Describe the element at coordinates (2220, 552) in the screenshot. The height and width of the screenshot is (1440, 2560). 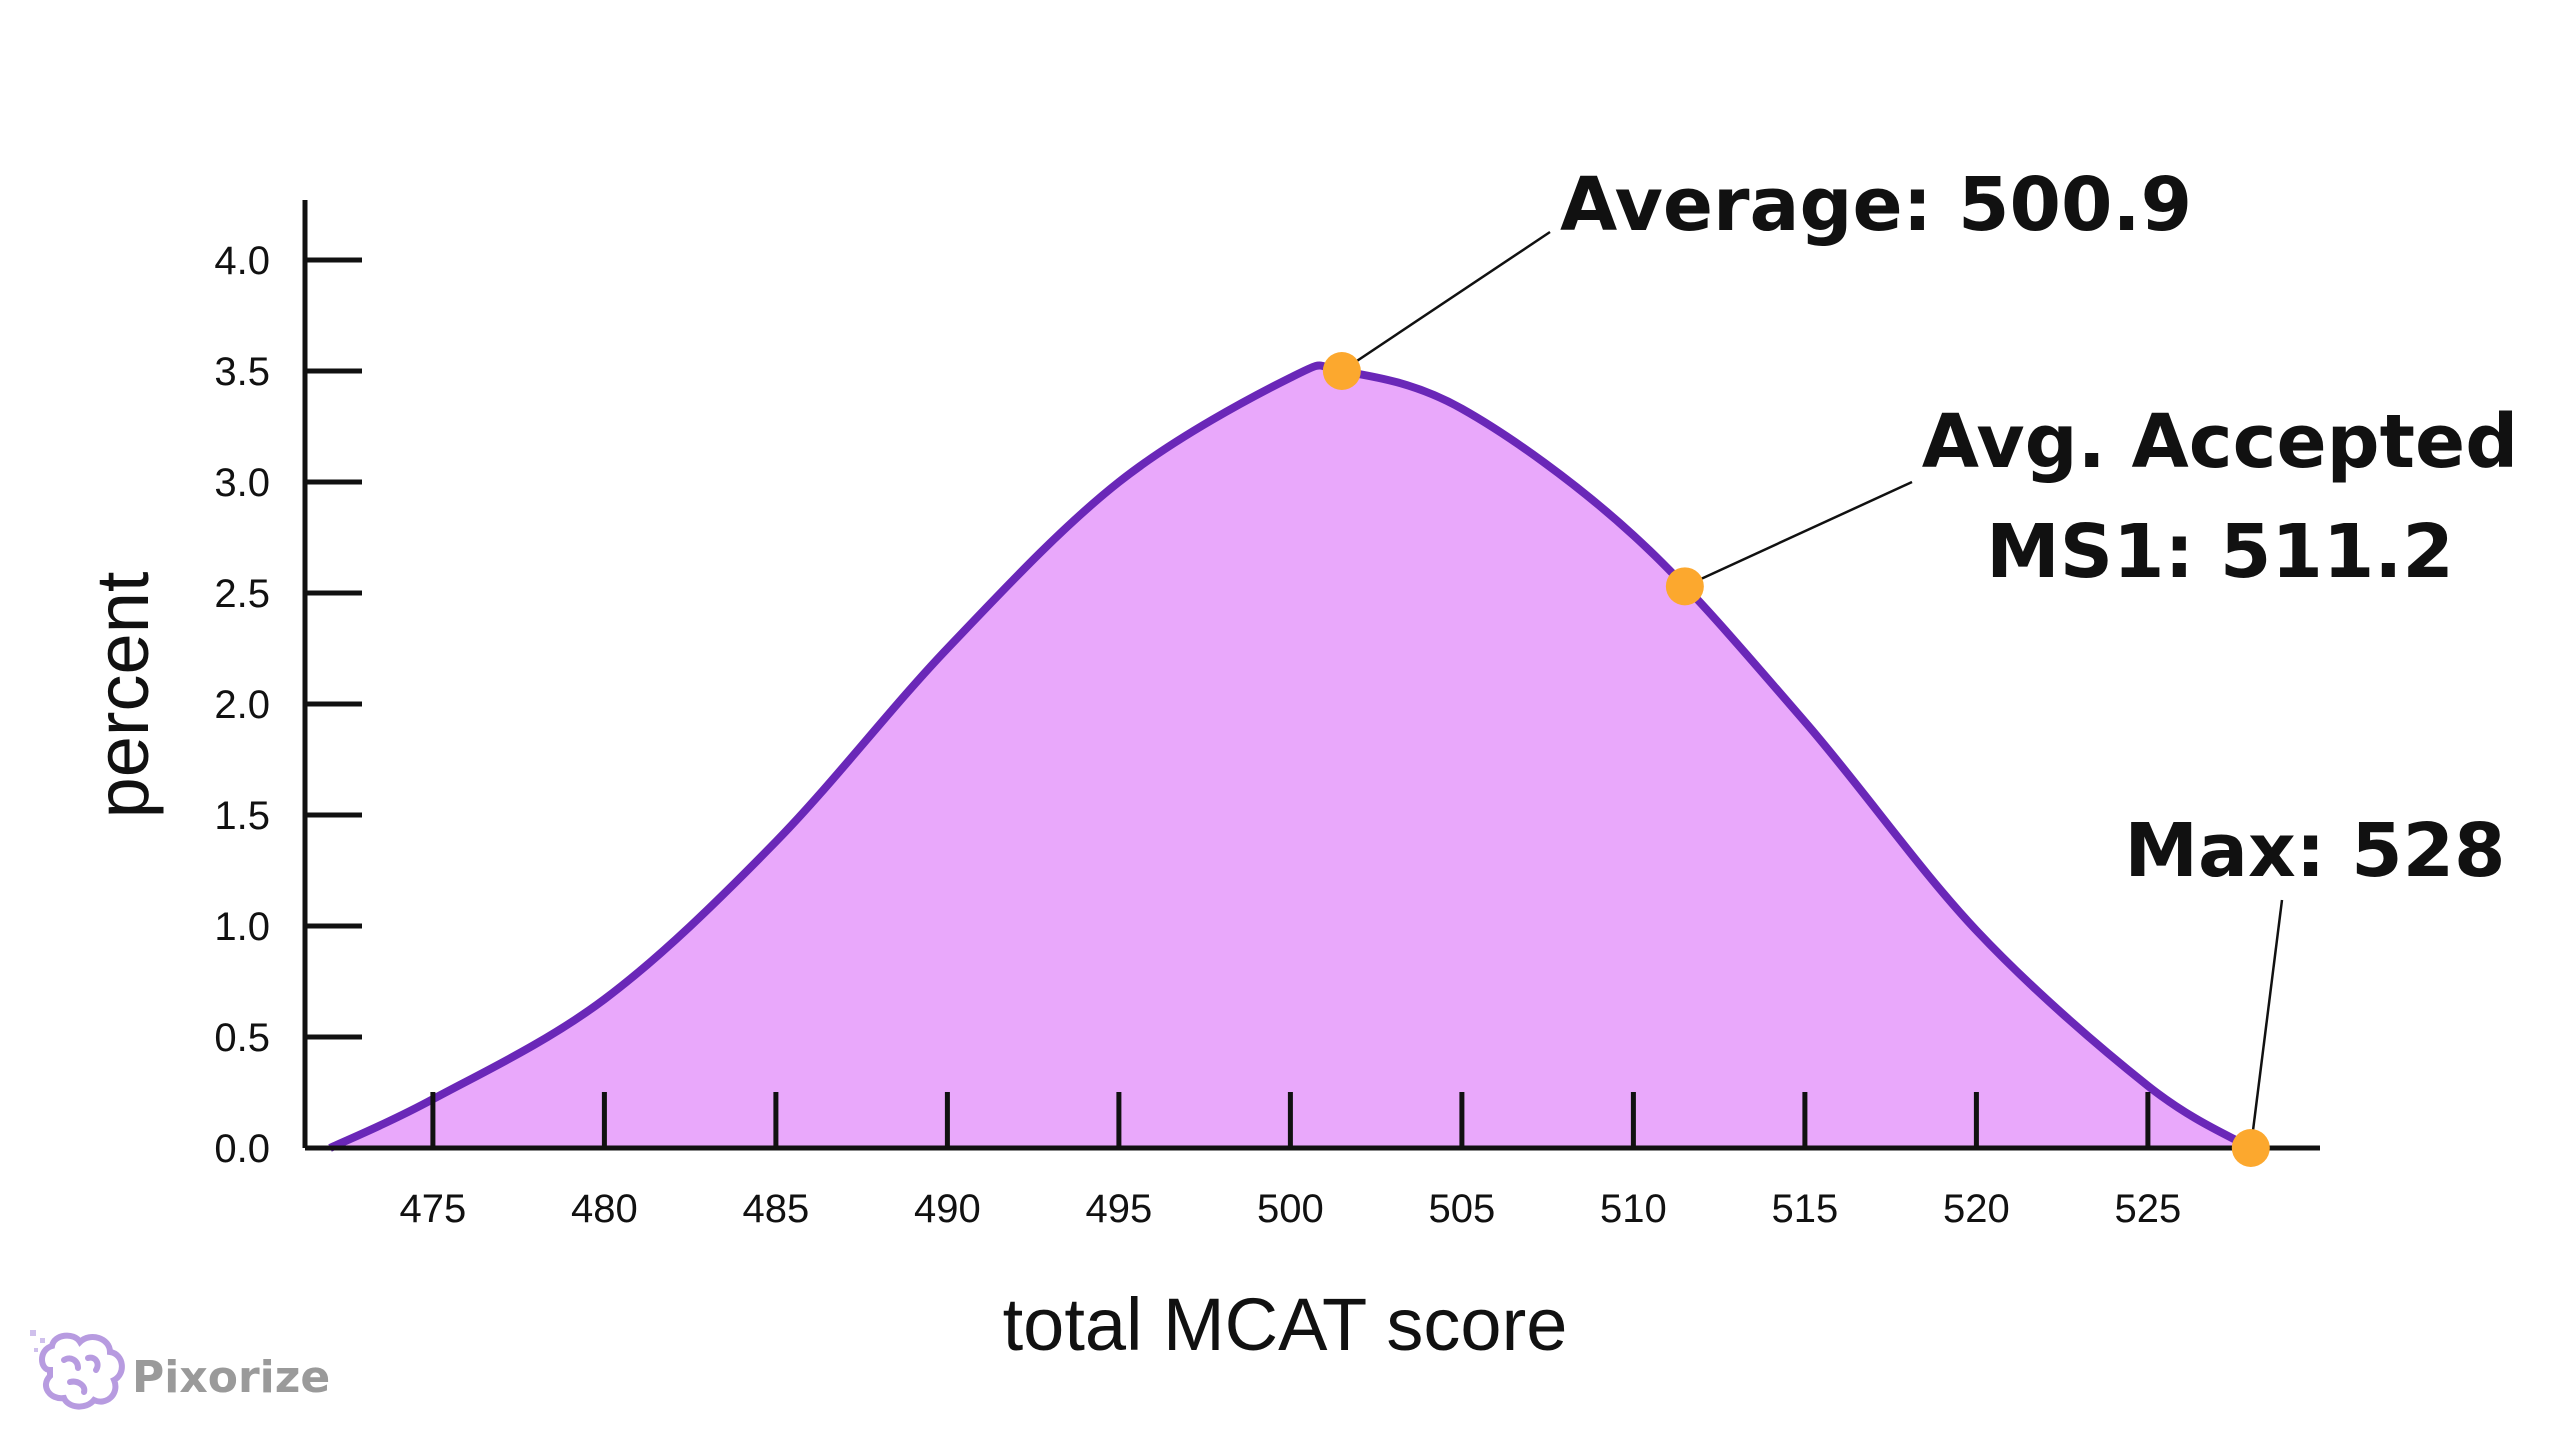
I see `avg-accepted-label: MS1: 511.2` at that location.